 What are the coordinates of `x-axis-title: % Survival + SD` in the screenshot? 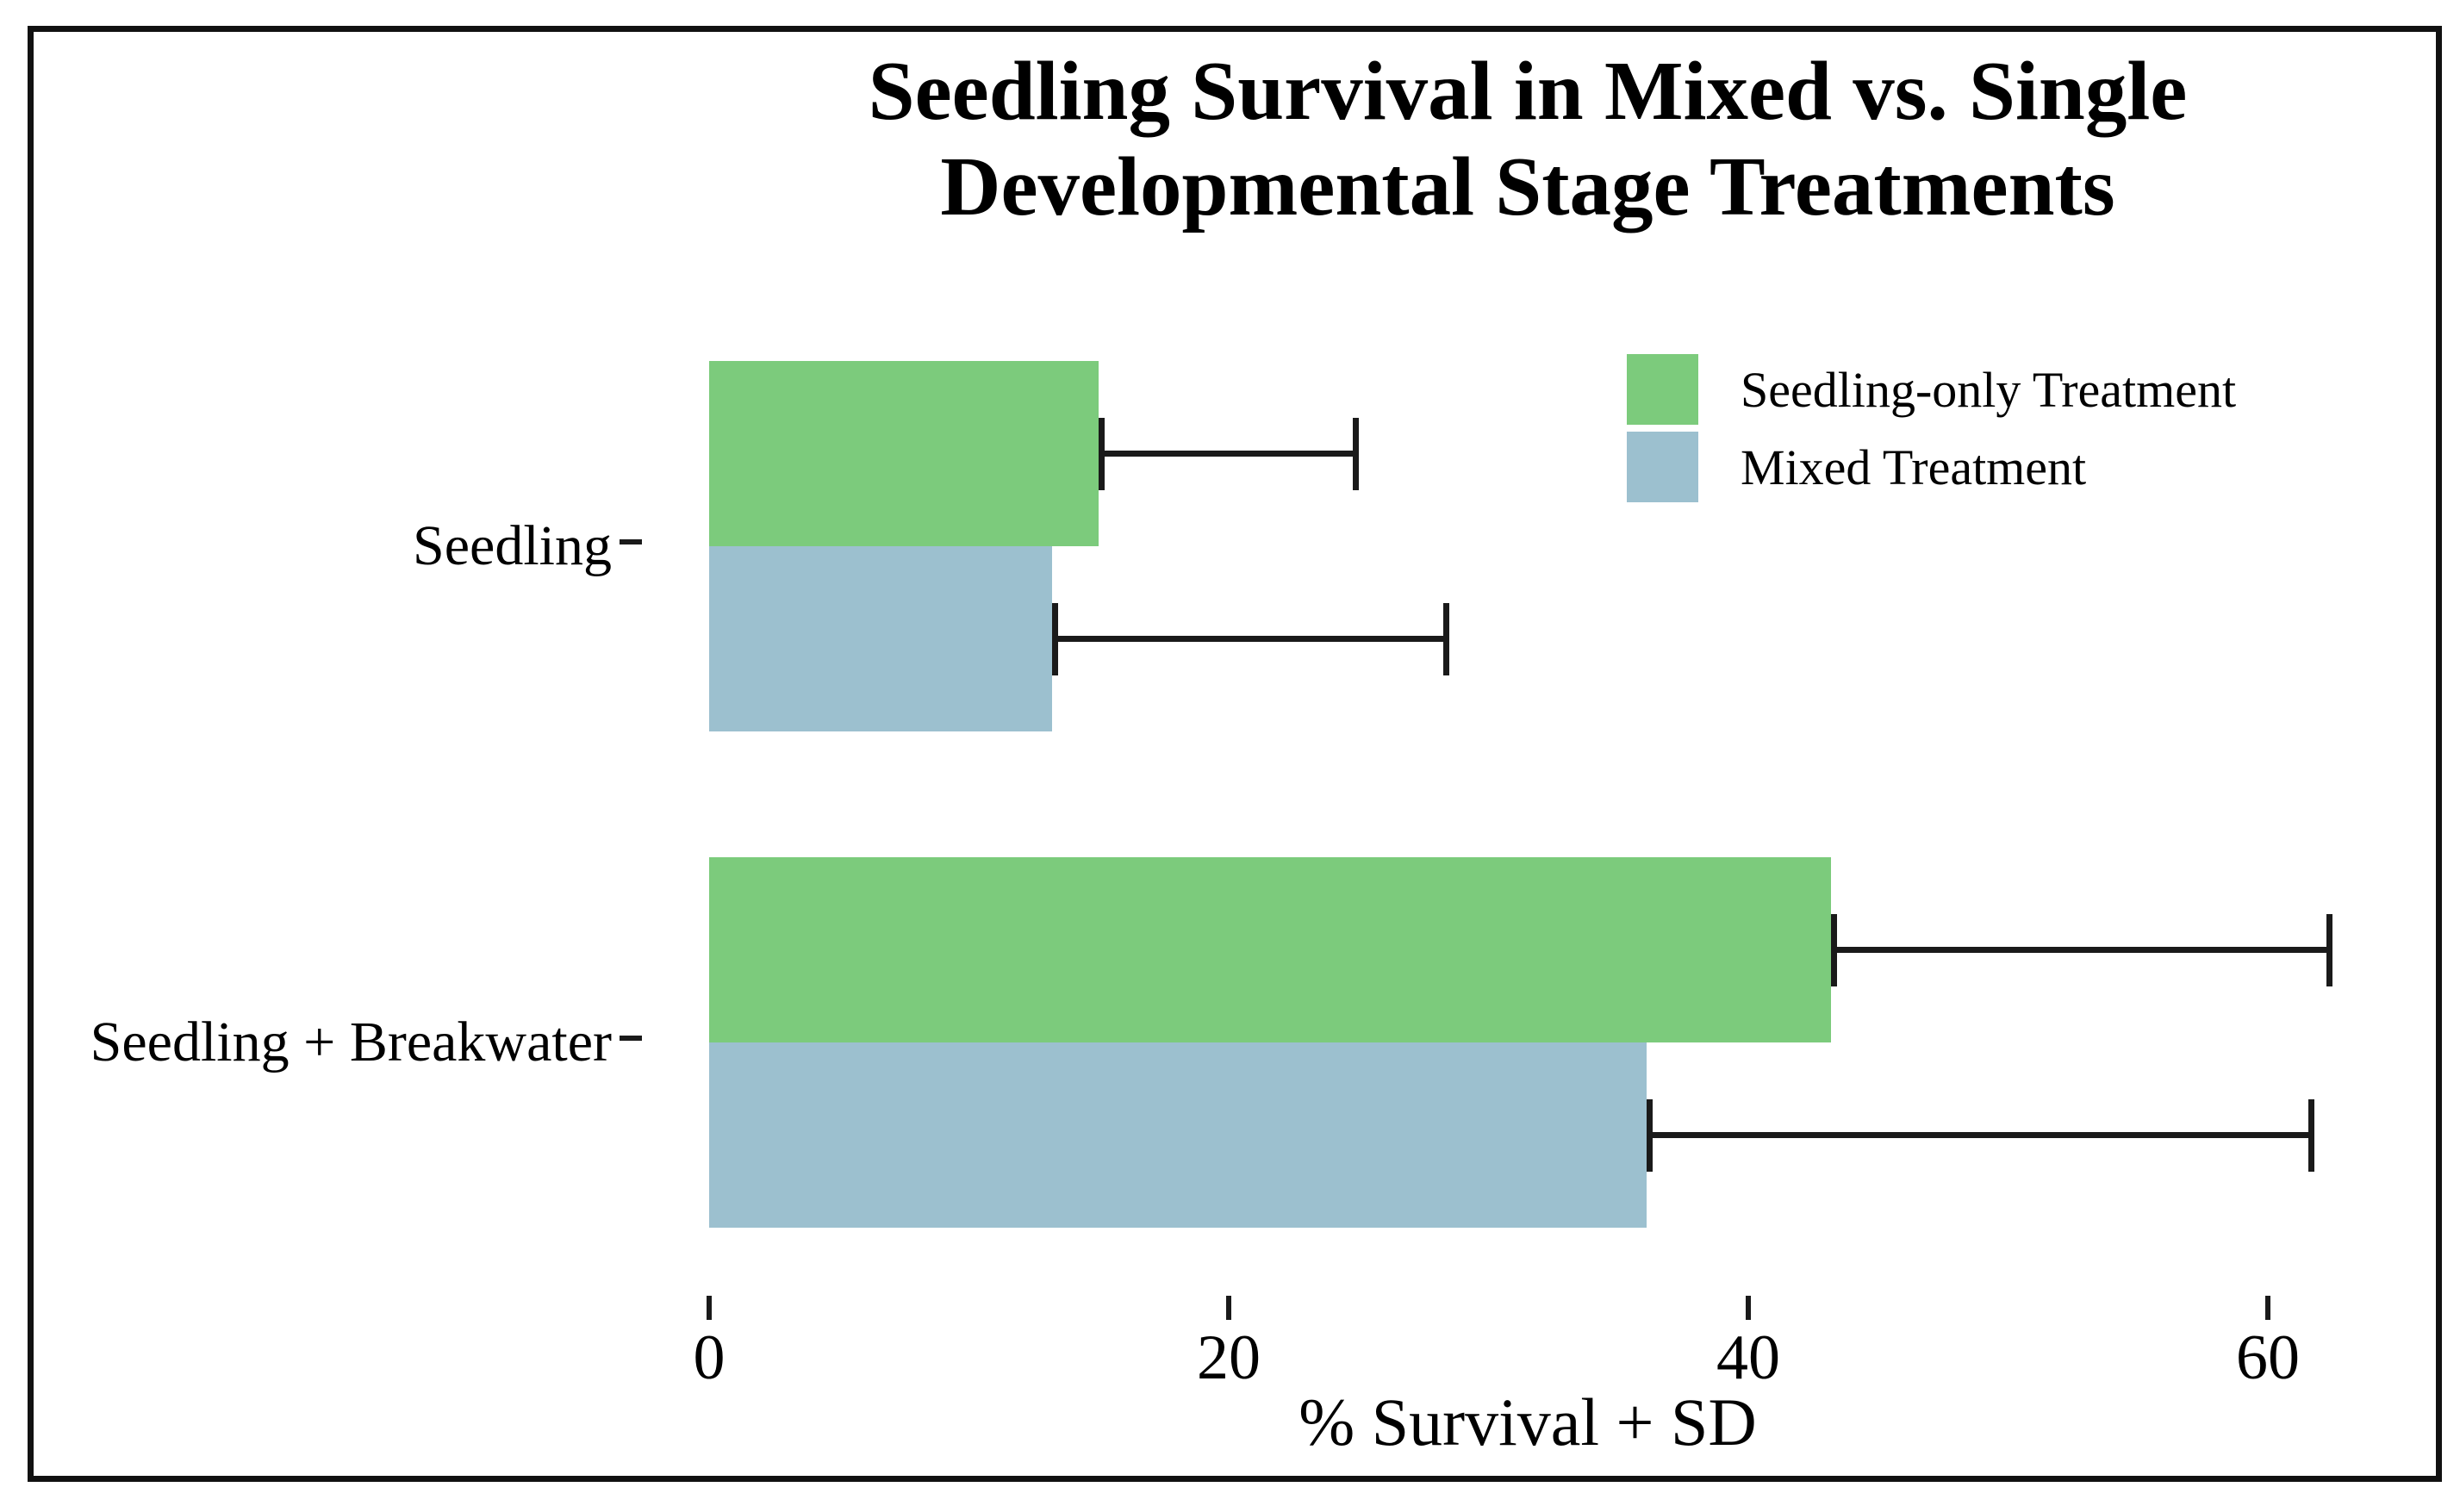 It's located at (1528, 1422).